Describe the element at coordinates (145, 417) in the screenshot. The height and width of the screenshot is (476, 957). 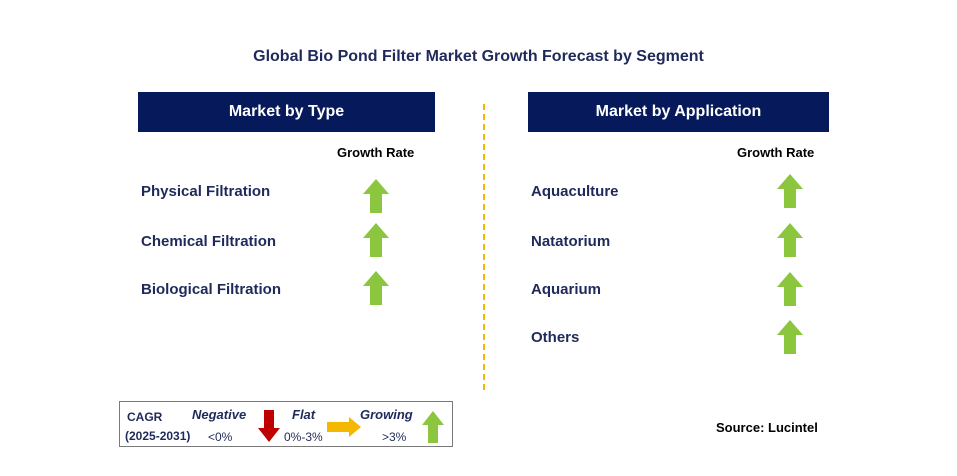
I see `legend-cagr-label: CAGR` at that location.